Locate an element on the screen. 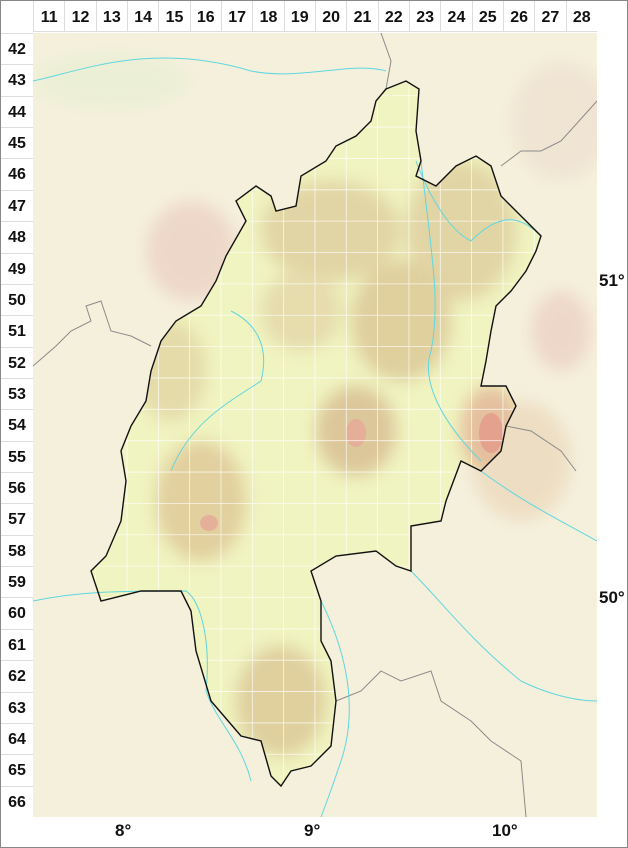 The height and width of the screenshot is (848, 628). column-label: 22 is located at coordinates (393, 16).